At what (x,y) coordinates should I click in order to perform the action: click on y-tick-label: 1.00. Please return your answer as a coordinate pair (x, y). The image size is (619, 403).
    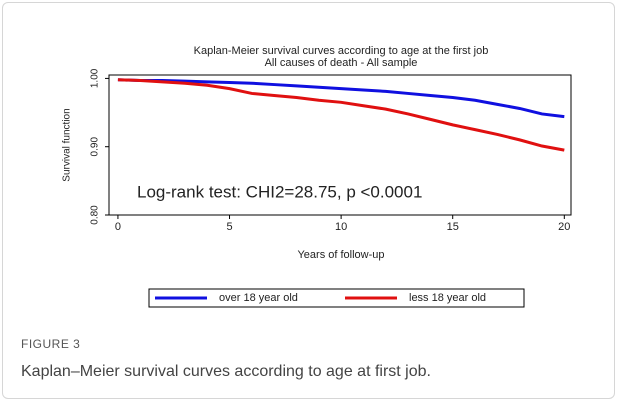
    Looking at the image, I should click on (95, 78).